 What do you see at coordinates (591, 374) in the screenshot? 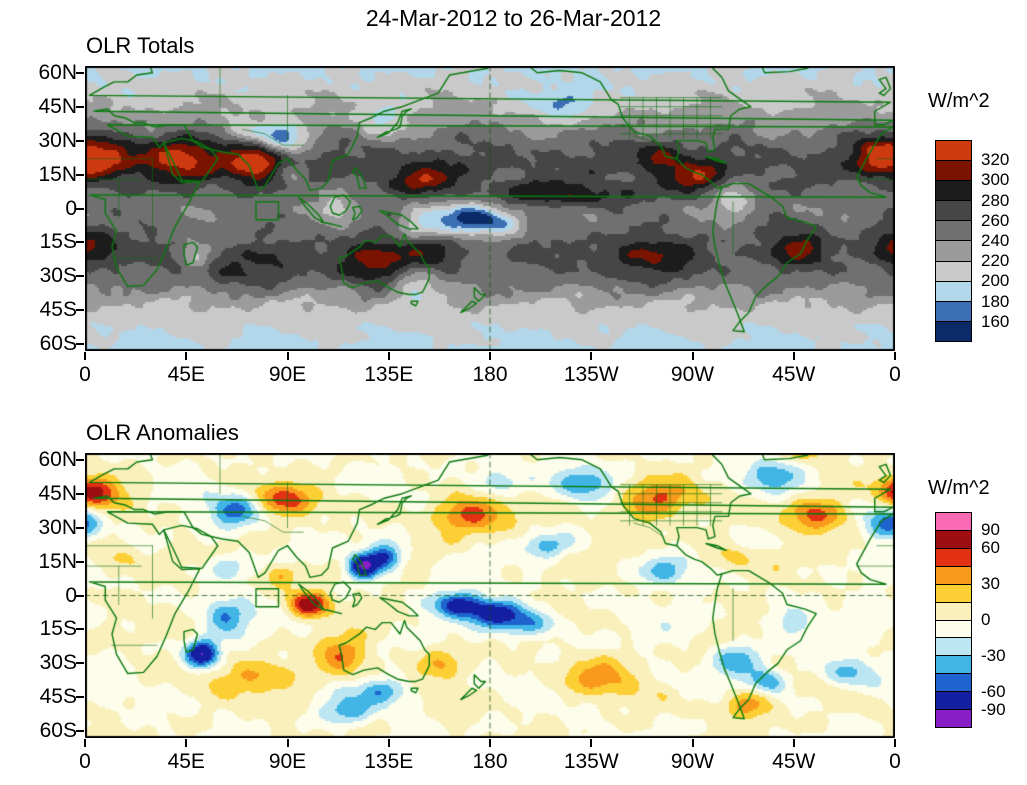
I see `x-axis-label: 135W` at bounding box center [591, 374].